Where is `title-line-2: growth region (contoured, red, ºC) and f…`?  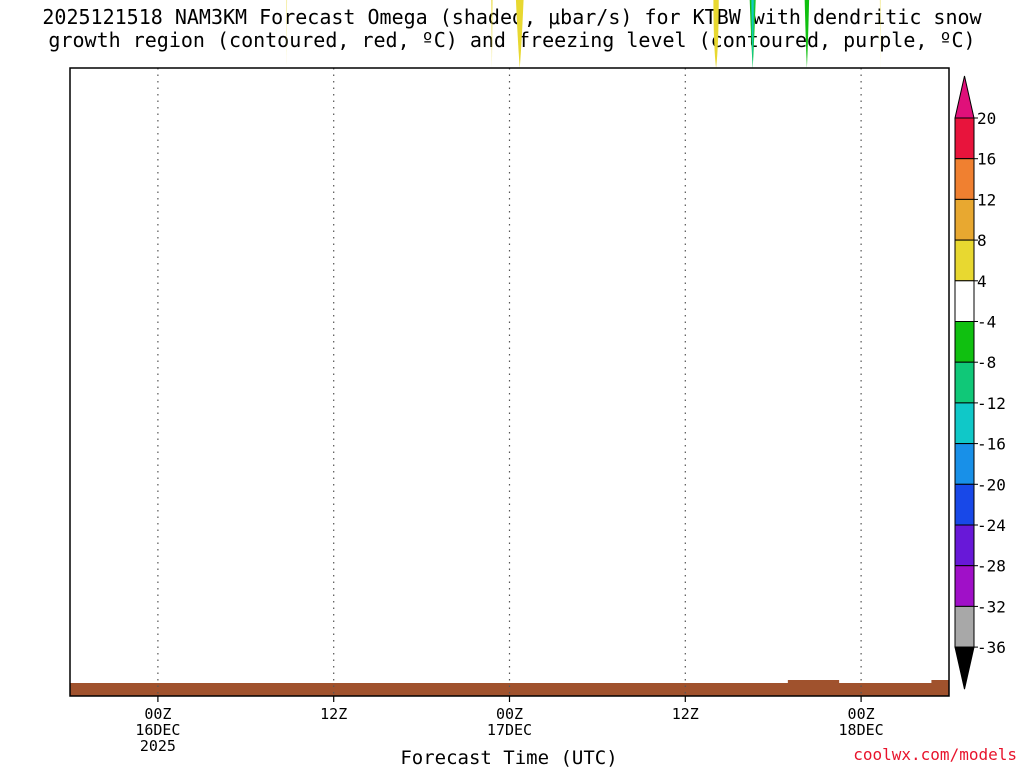
title-line-2: growth region (contoured, red, ºC) and f… is located at coordinates (512, 40).